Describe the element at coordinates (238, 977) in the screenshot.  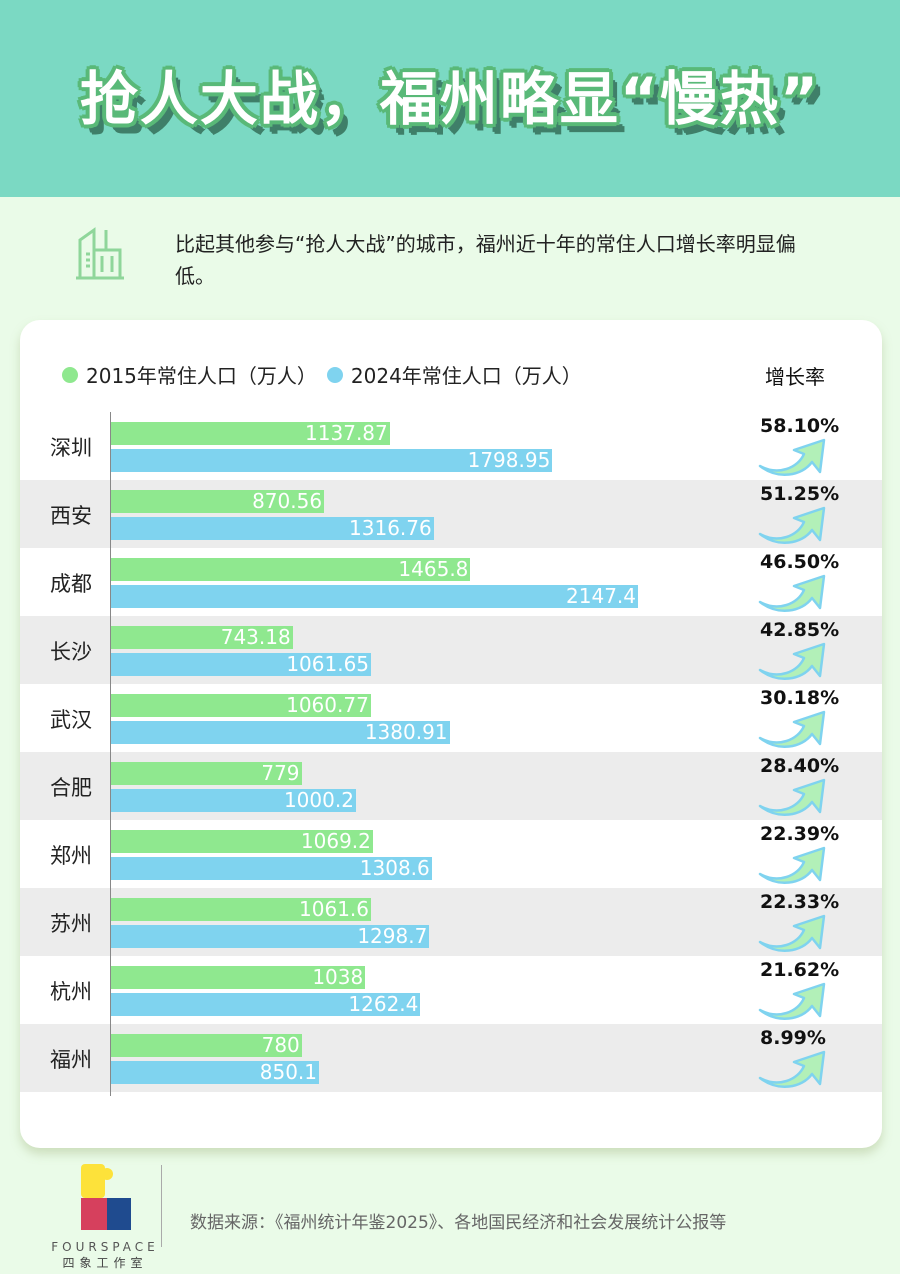
I see `bar-2015: 1038` at that location.